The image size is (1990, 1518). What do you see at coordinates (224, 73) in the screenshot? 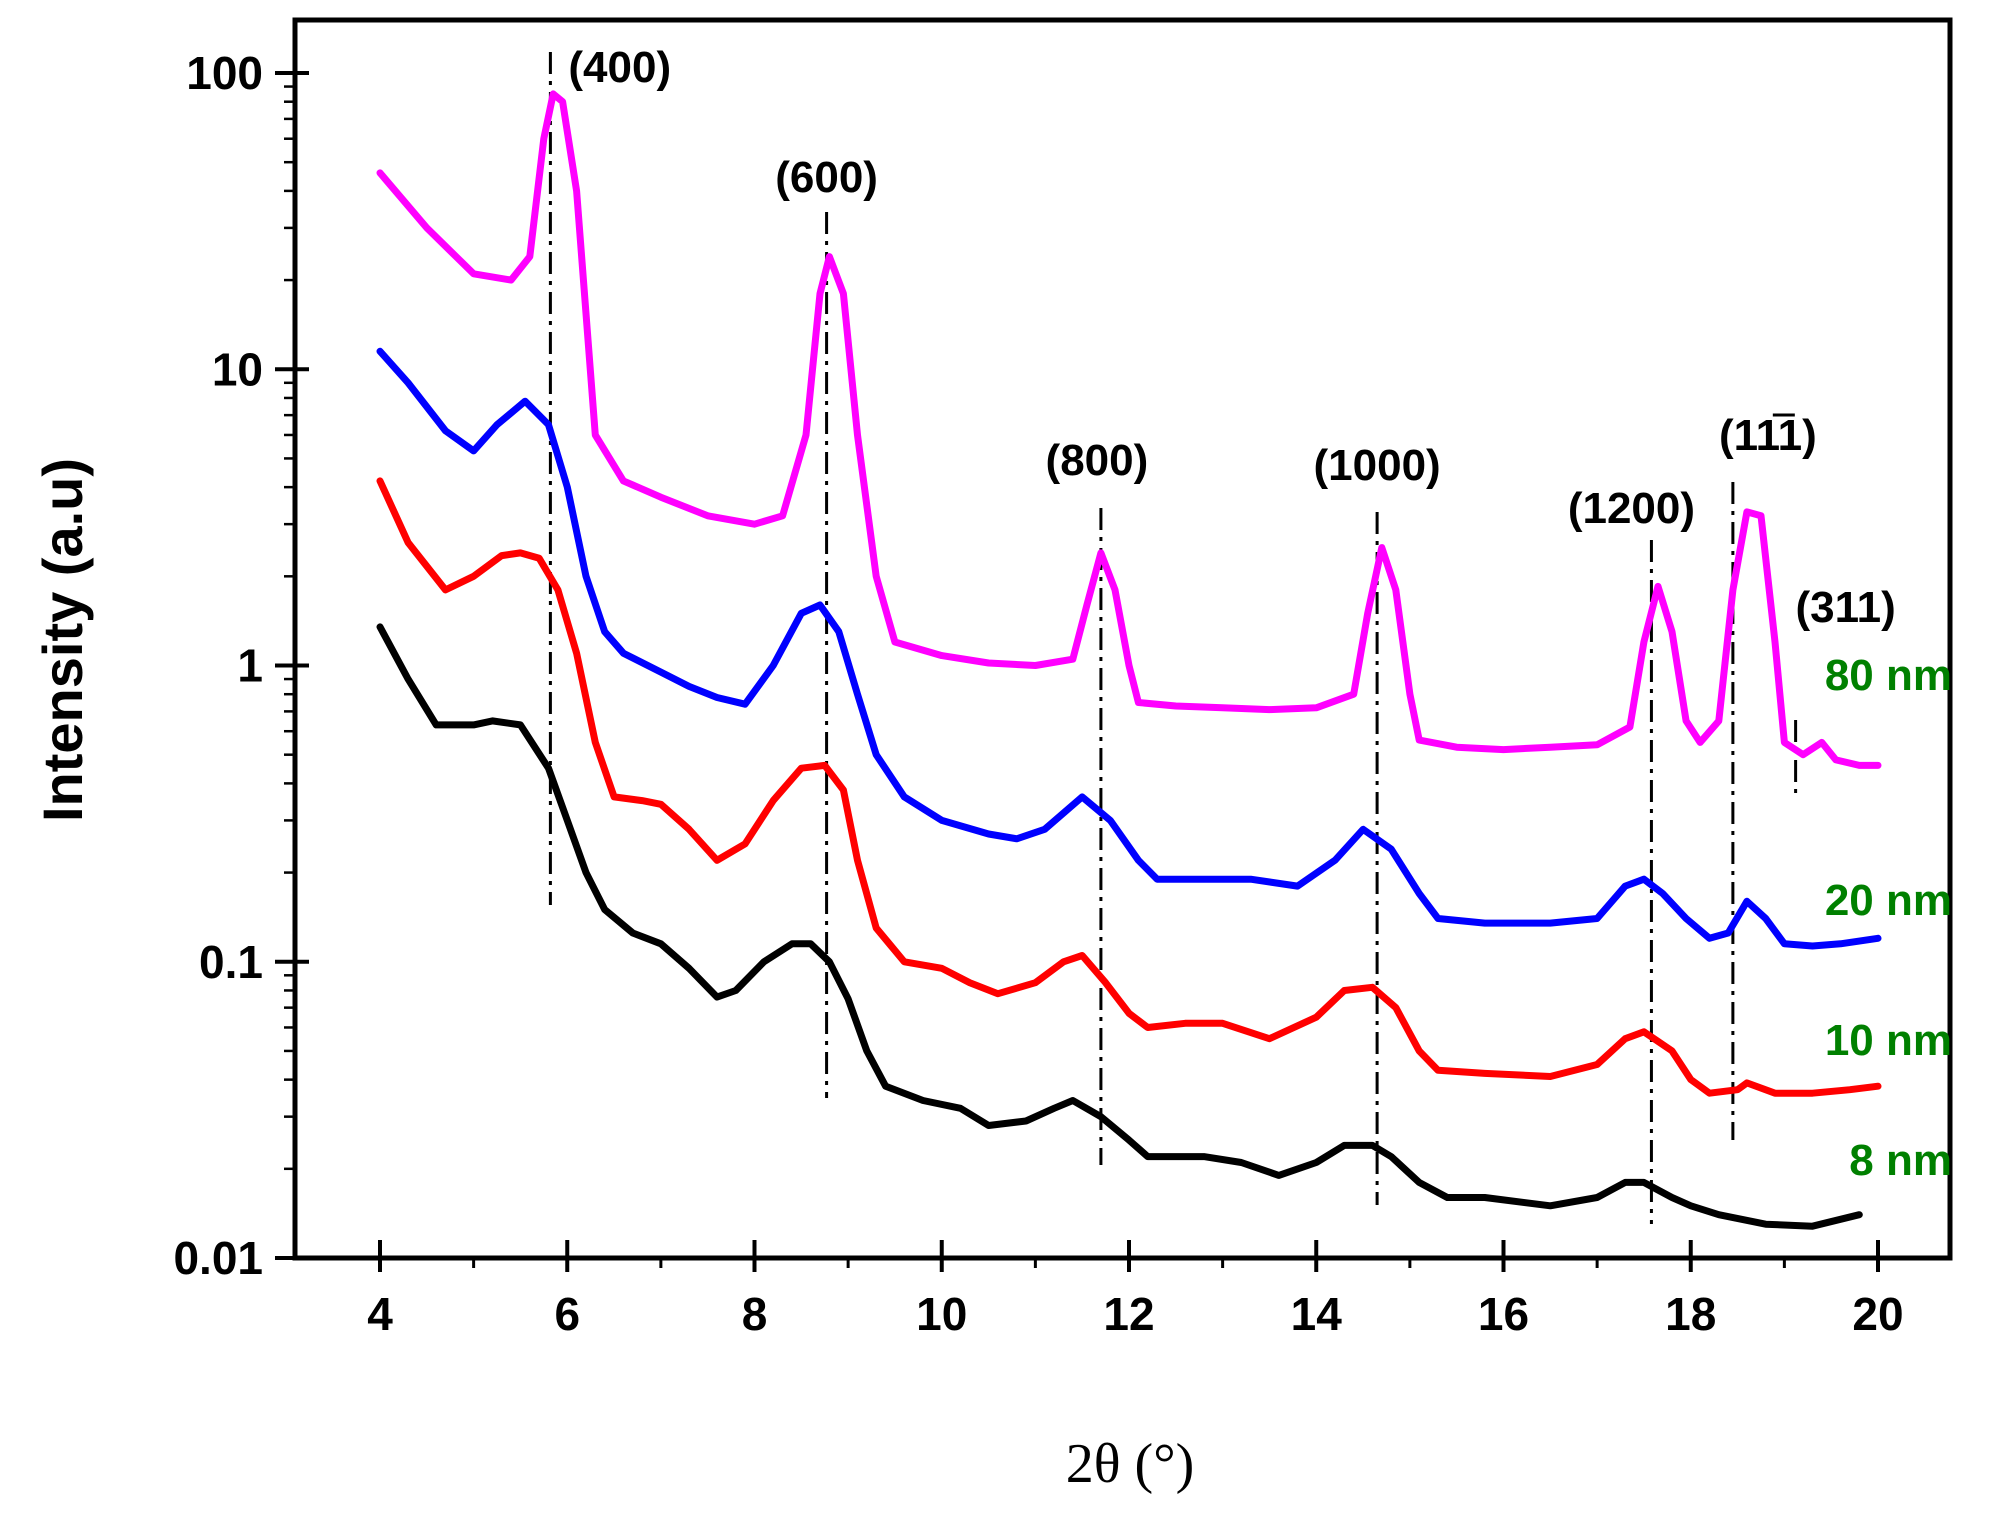
I see `y-tick-label: 100` at bounding box center [224, 73].